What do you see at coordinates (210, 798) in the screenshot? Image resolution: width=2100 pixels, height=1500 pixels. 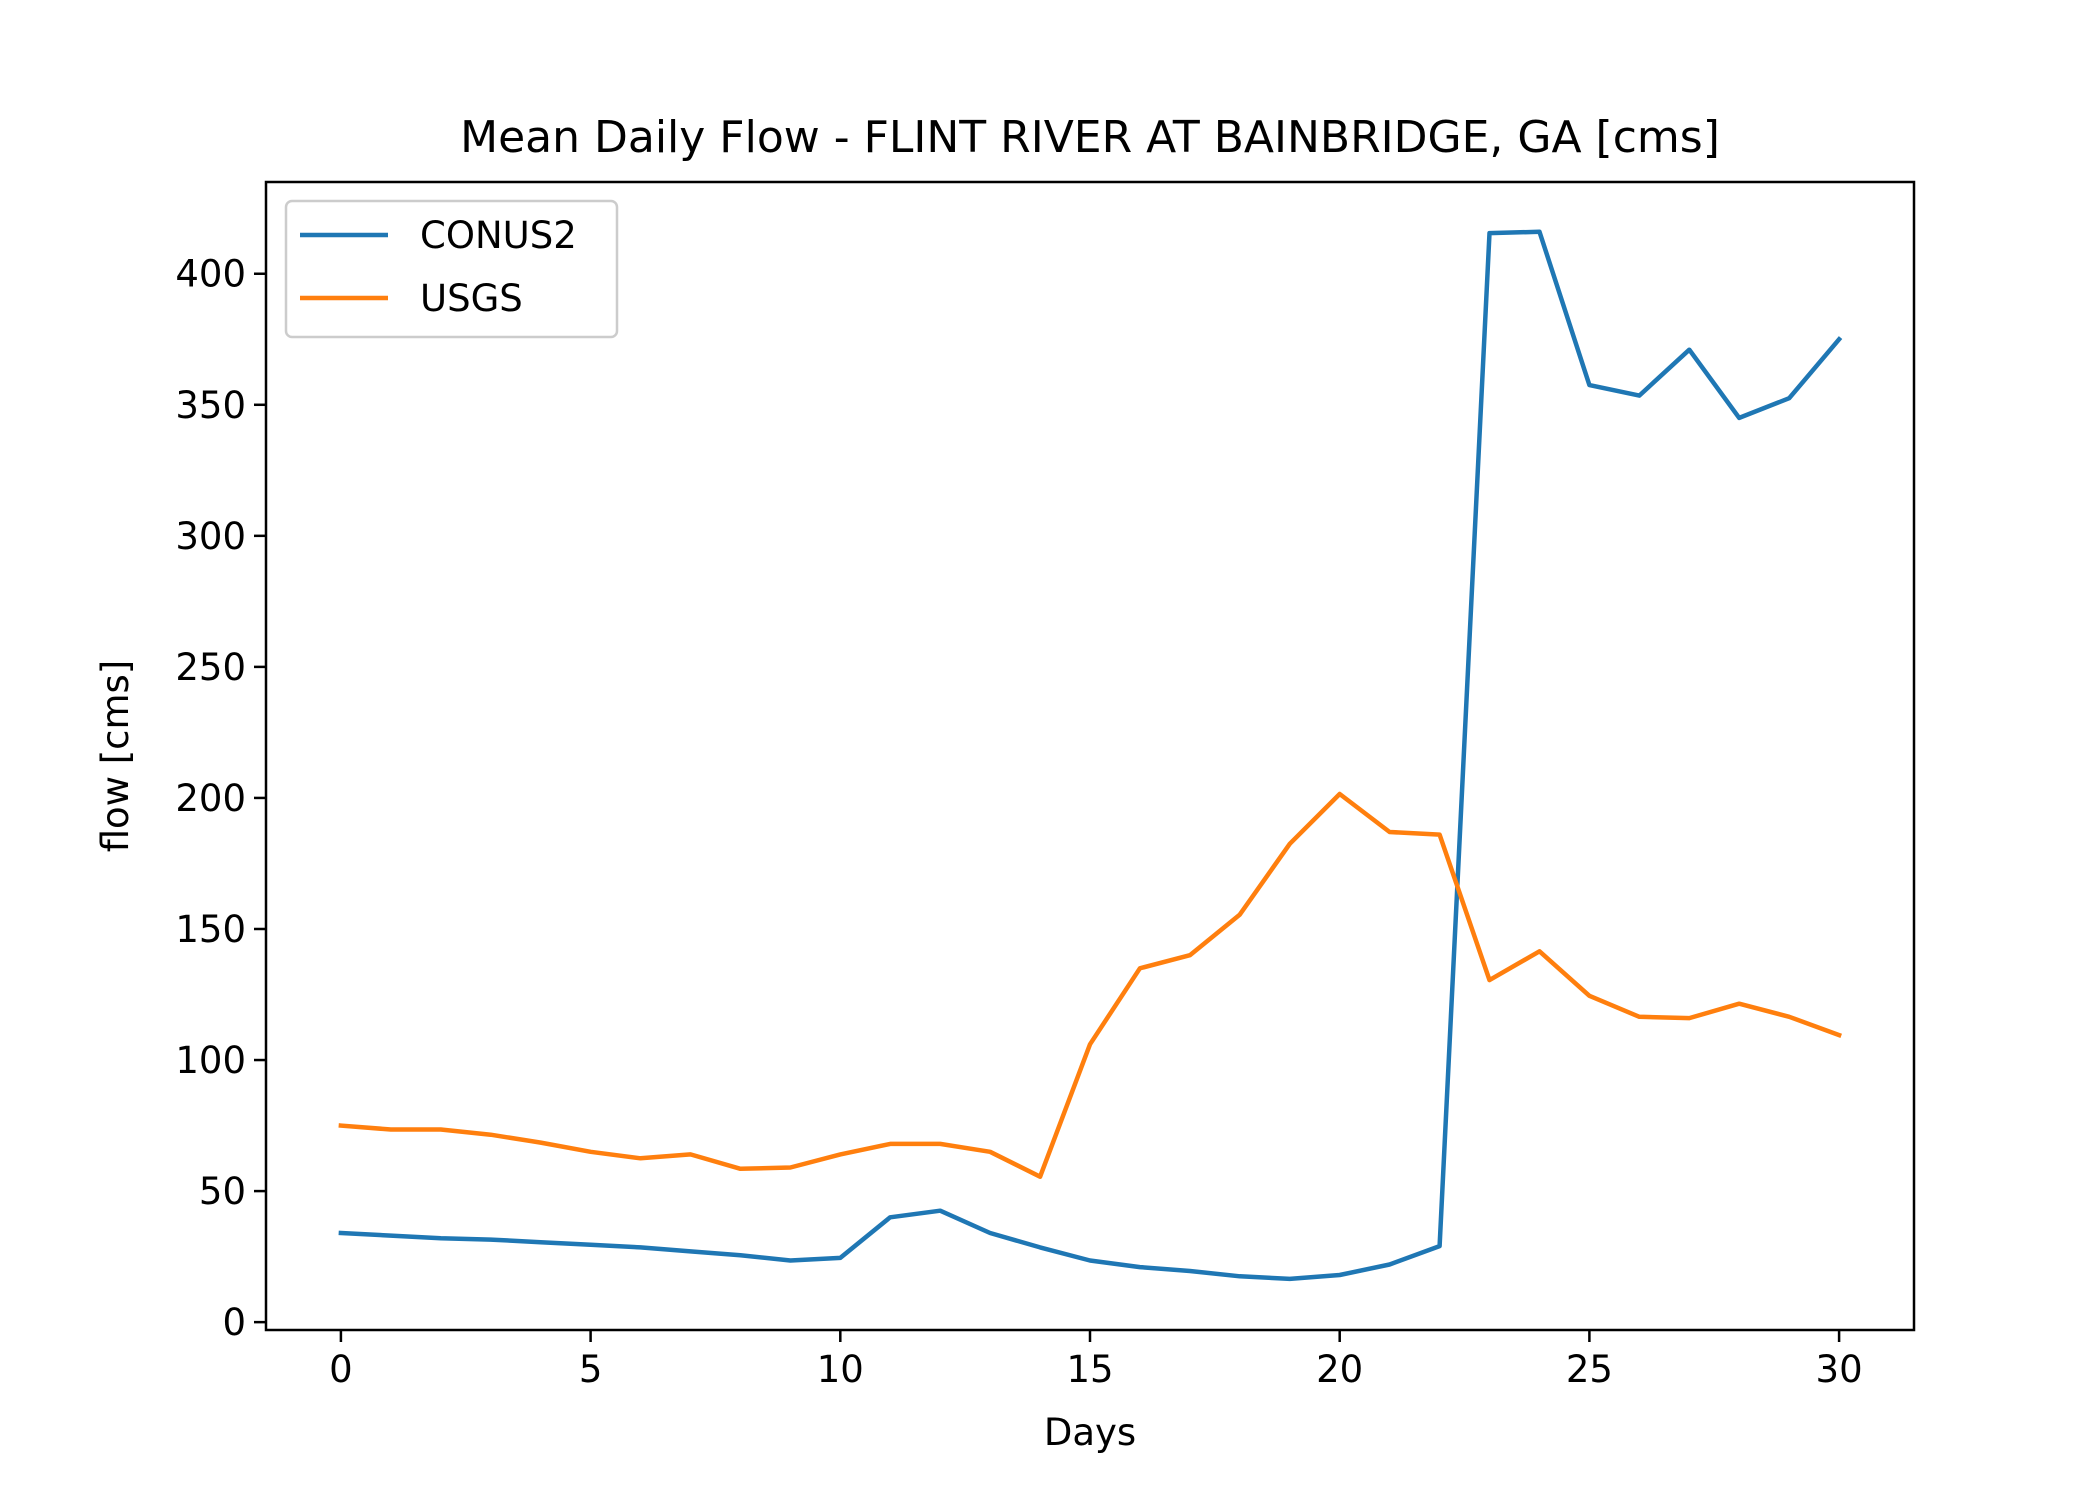 I see `y-tick-label: 200` at bounding box center [210, 798].